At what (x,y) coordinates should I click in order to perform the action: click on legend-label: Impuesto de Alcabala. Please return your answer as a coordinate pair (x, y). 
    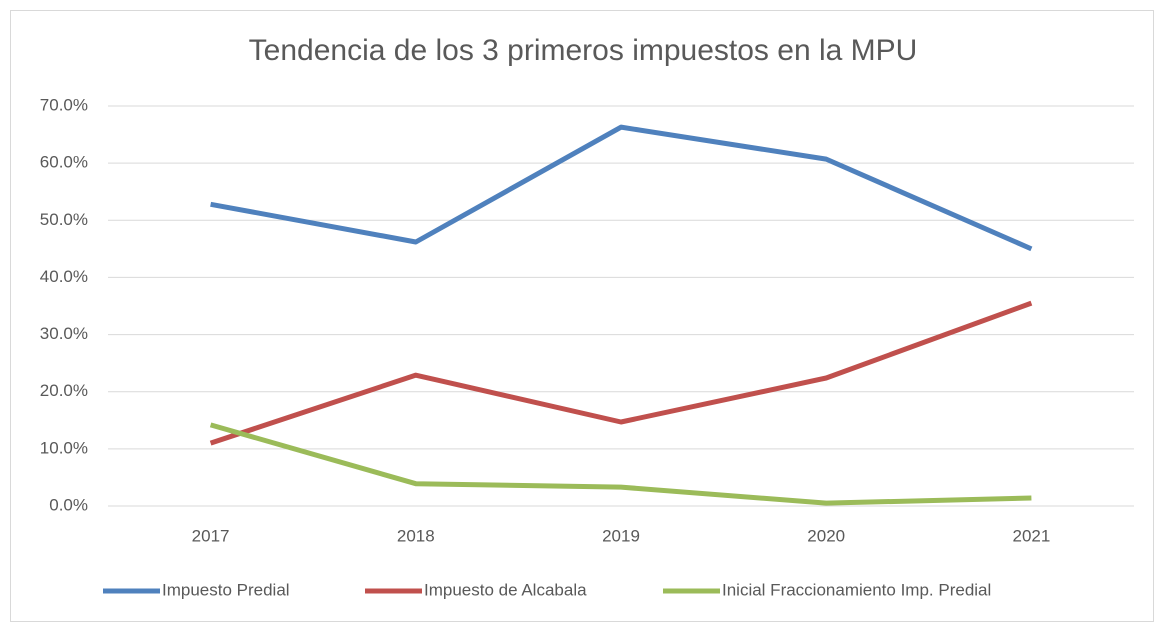
    Looking at the image, I should click on (505, 589).